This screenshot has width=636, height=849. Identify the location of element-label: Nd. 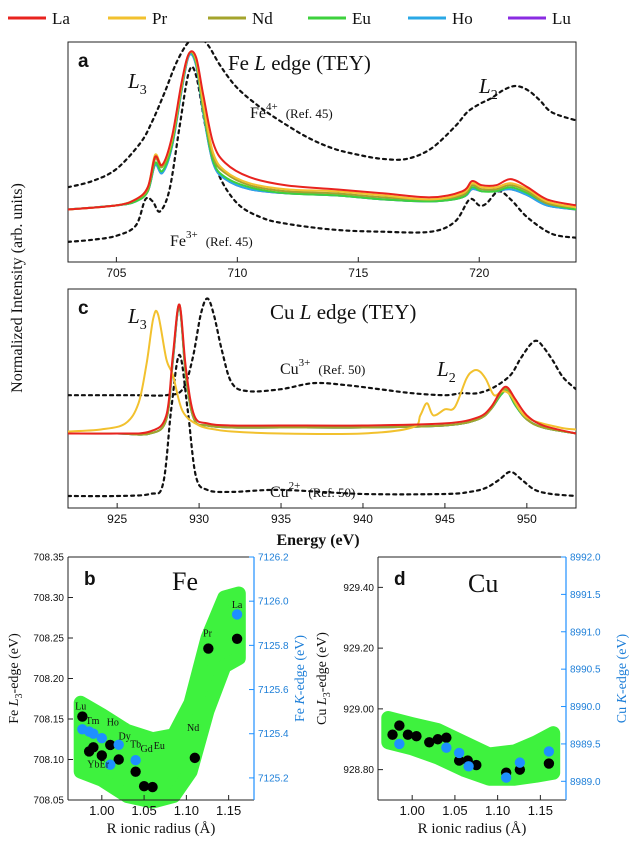
(193, 728).